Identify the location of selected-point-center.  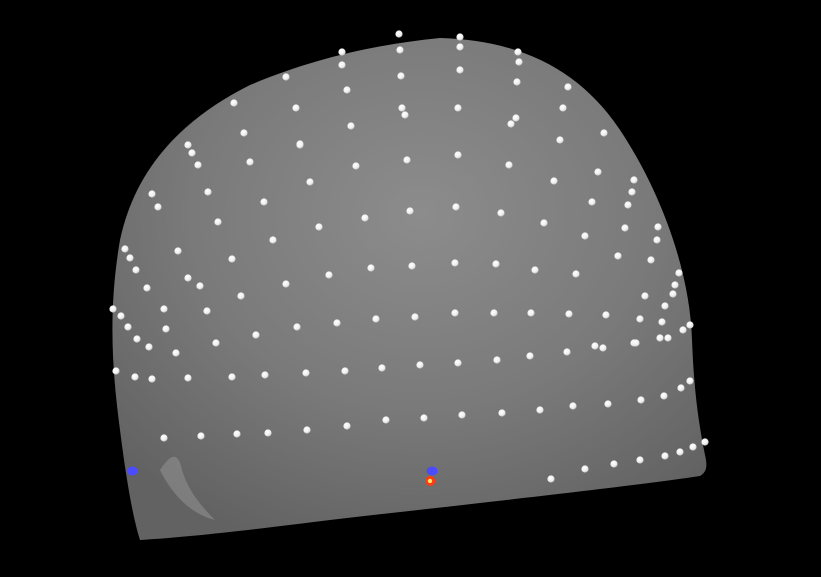
(430, 481).